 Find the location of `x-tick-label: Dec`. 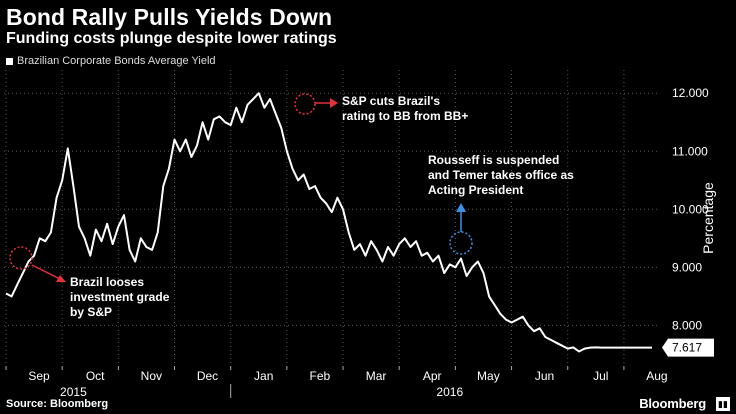

x-tick-label: Dec is located at coordinates (207, 376).